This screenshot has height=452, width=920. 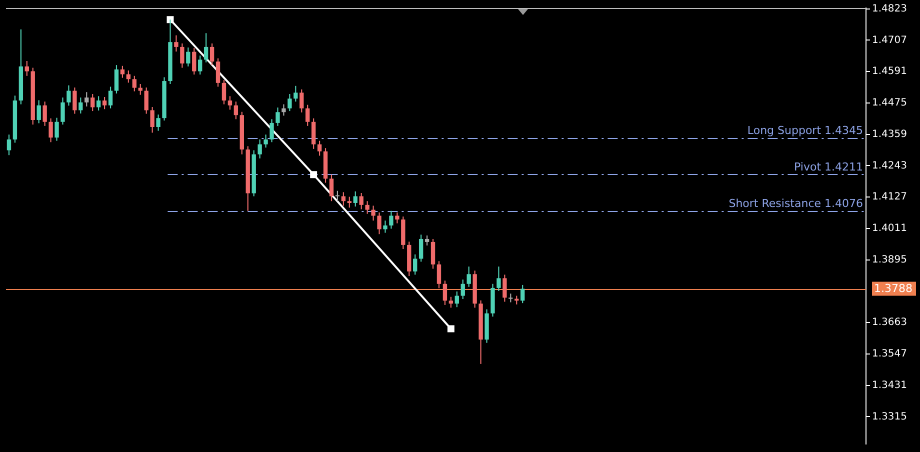 I want to click on ref-line-label: 1.3788, so click(x=893, y=289).